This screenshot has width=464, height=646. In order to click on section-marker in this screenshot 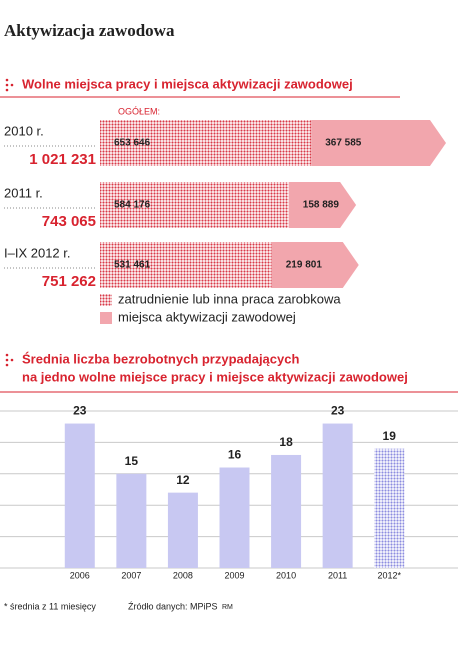, I will do `click(9, 222)`.